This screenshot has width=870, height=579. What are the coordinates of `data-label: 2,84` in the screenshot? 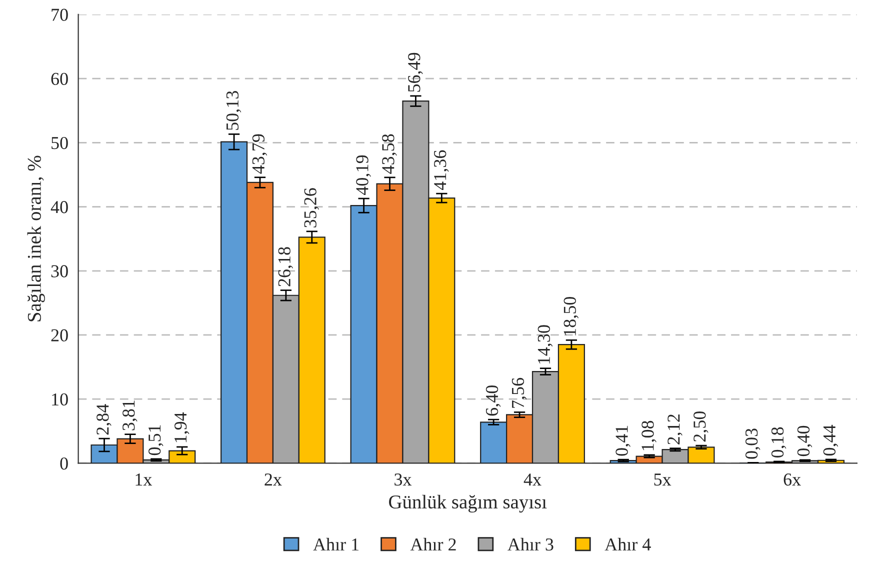 It's located at (104, 419).